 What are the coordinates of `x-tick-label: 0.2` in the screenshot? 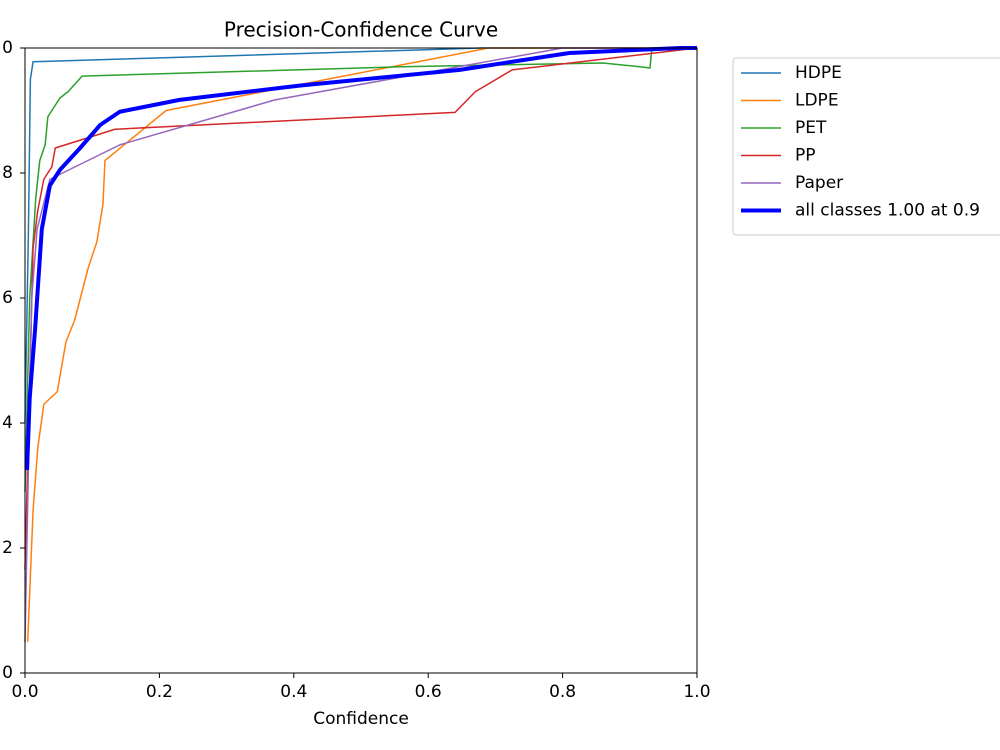 It's located at (159, 692).